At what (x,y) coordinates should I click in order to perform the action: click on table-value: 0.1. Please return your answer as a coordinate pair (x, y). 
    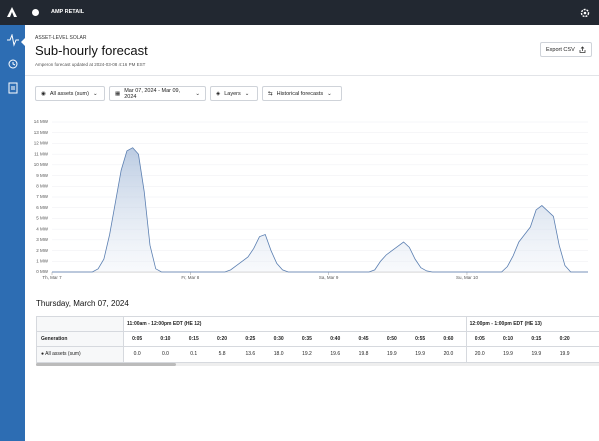
    Looking at the image, I should click on (194, 354).